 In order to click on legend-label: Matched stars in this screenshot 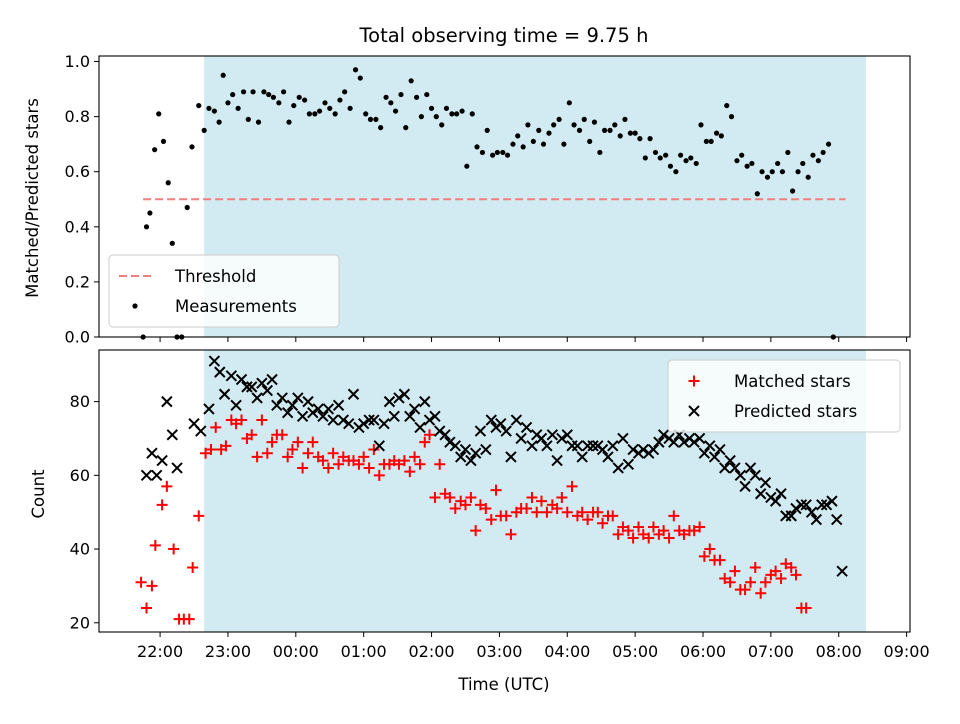, I will do `click(792, 381)`.